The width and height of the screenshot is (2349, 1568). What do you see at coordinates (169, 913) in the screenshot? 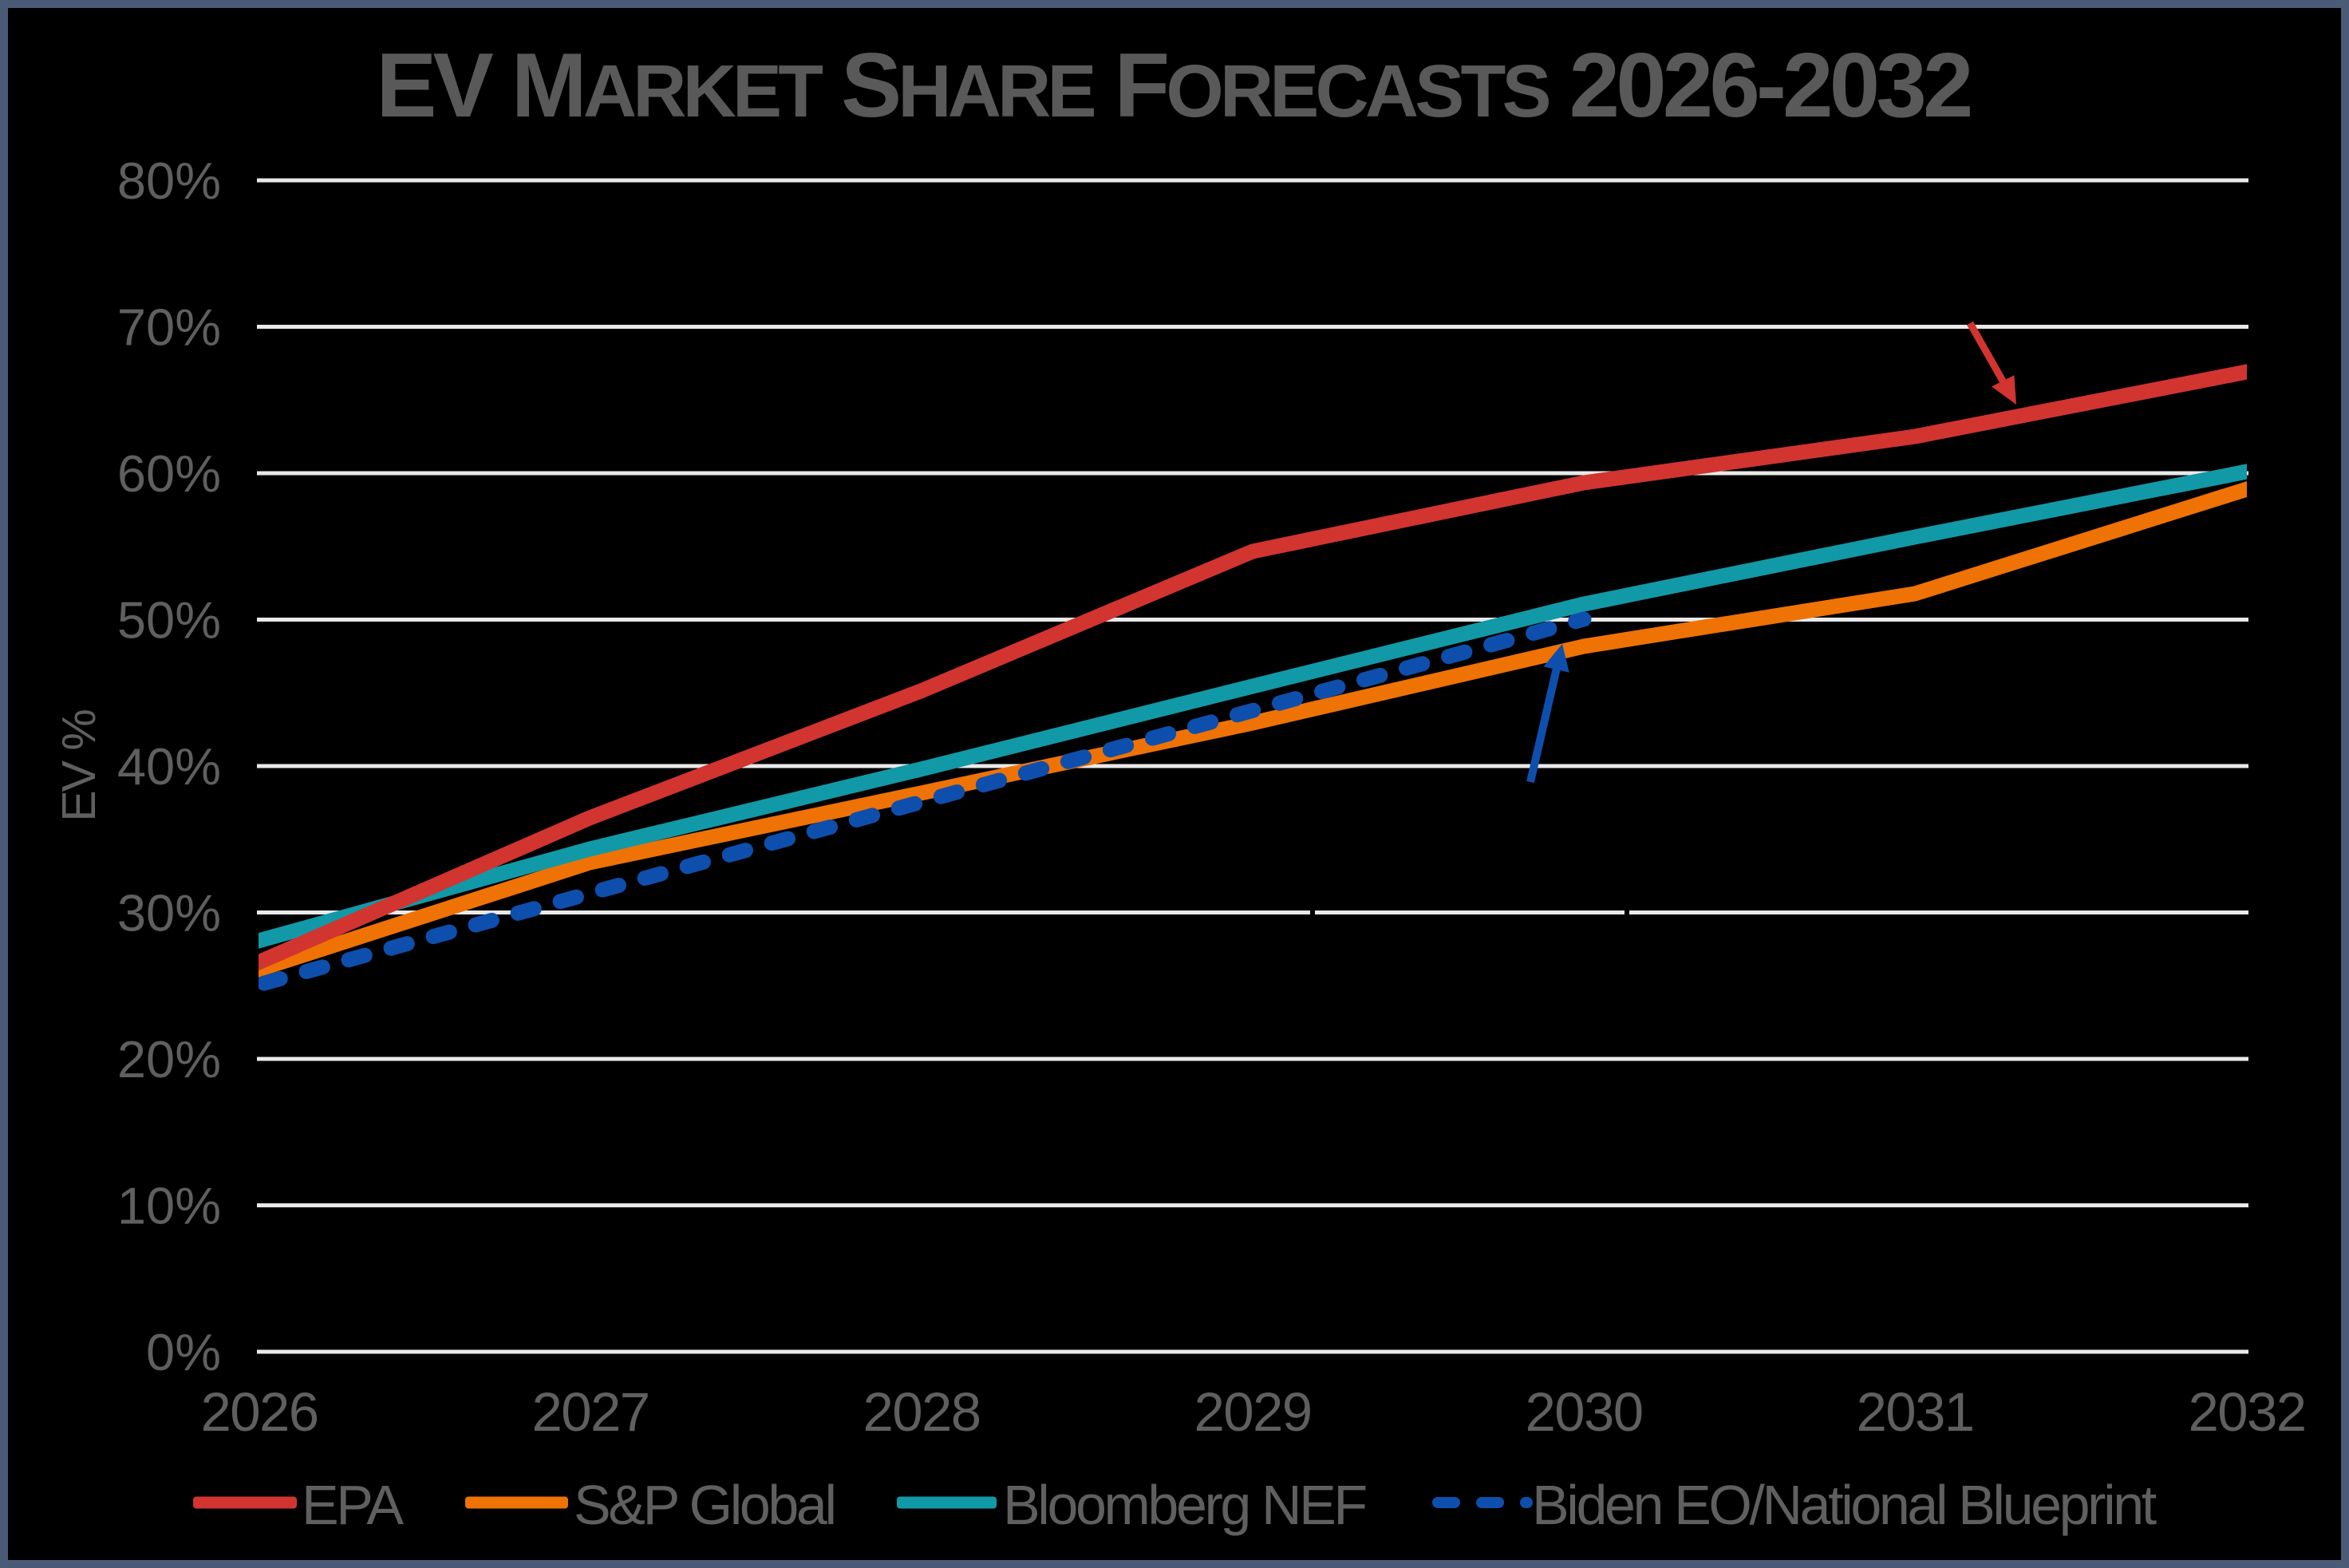
I see `svg-text: 30%` at bounding box center [169, 913].